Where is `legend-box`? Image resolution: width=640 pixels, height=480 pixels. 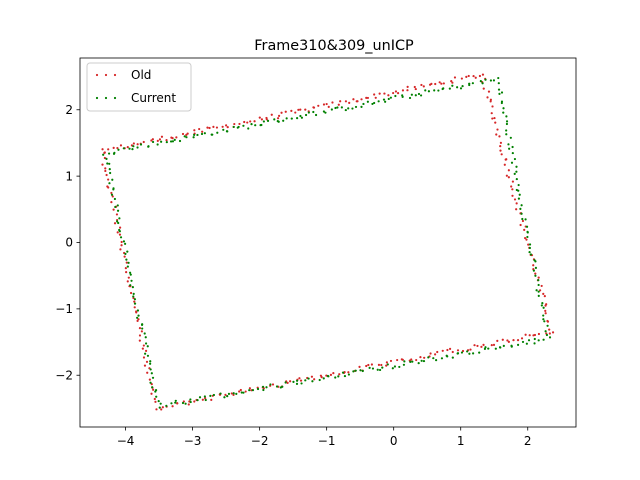 legend-box is located at coordinates (139, 87).